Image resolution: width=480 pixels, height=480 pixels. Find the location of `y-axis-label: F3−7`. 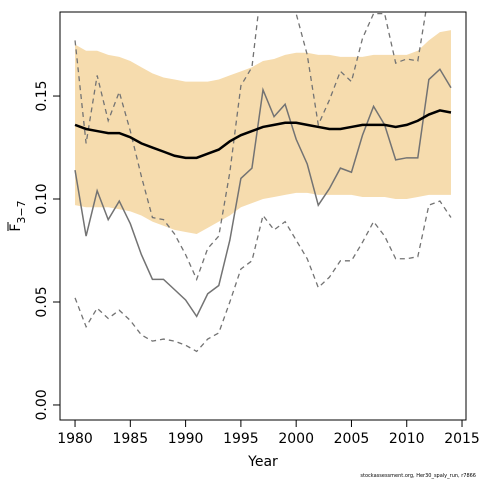

y-axis-label: F3−7 is located at coordinates (17, 216).